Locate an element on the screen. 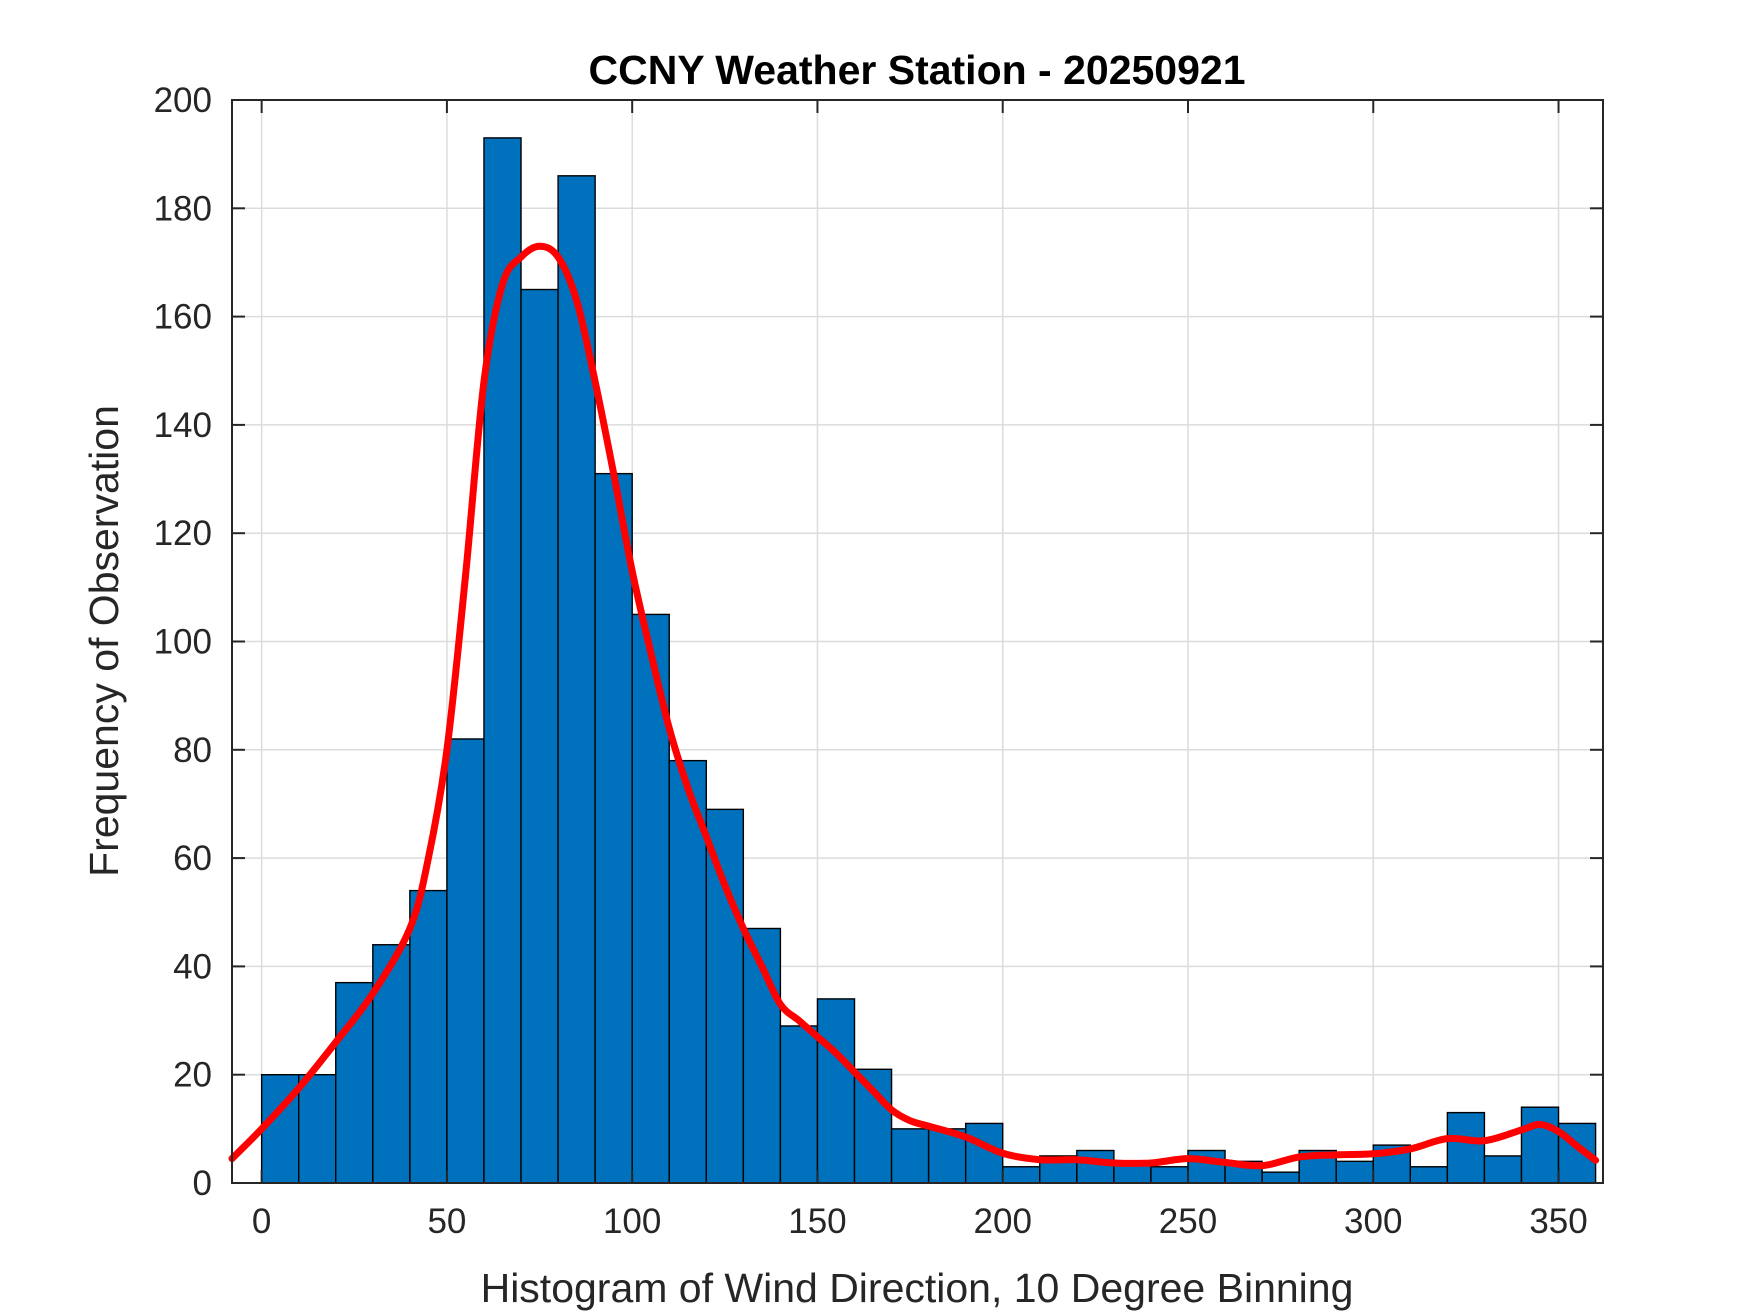 This screenshot has width=1750, height=1313. y-tick-label: 20 is located at coordinates (192, 1075).